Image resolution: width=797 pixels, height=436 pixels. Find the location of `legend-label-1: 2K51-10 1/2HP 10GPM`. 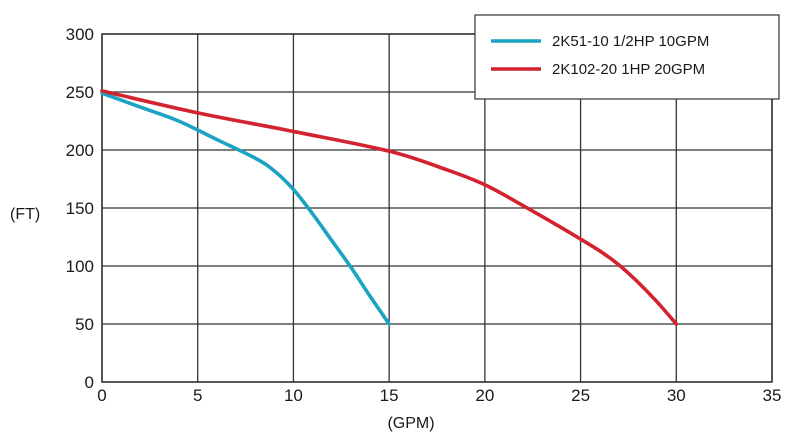

legend-label-1: 2K51-10 1/2HP 10GPM is located at coordinates (630, 41).